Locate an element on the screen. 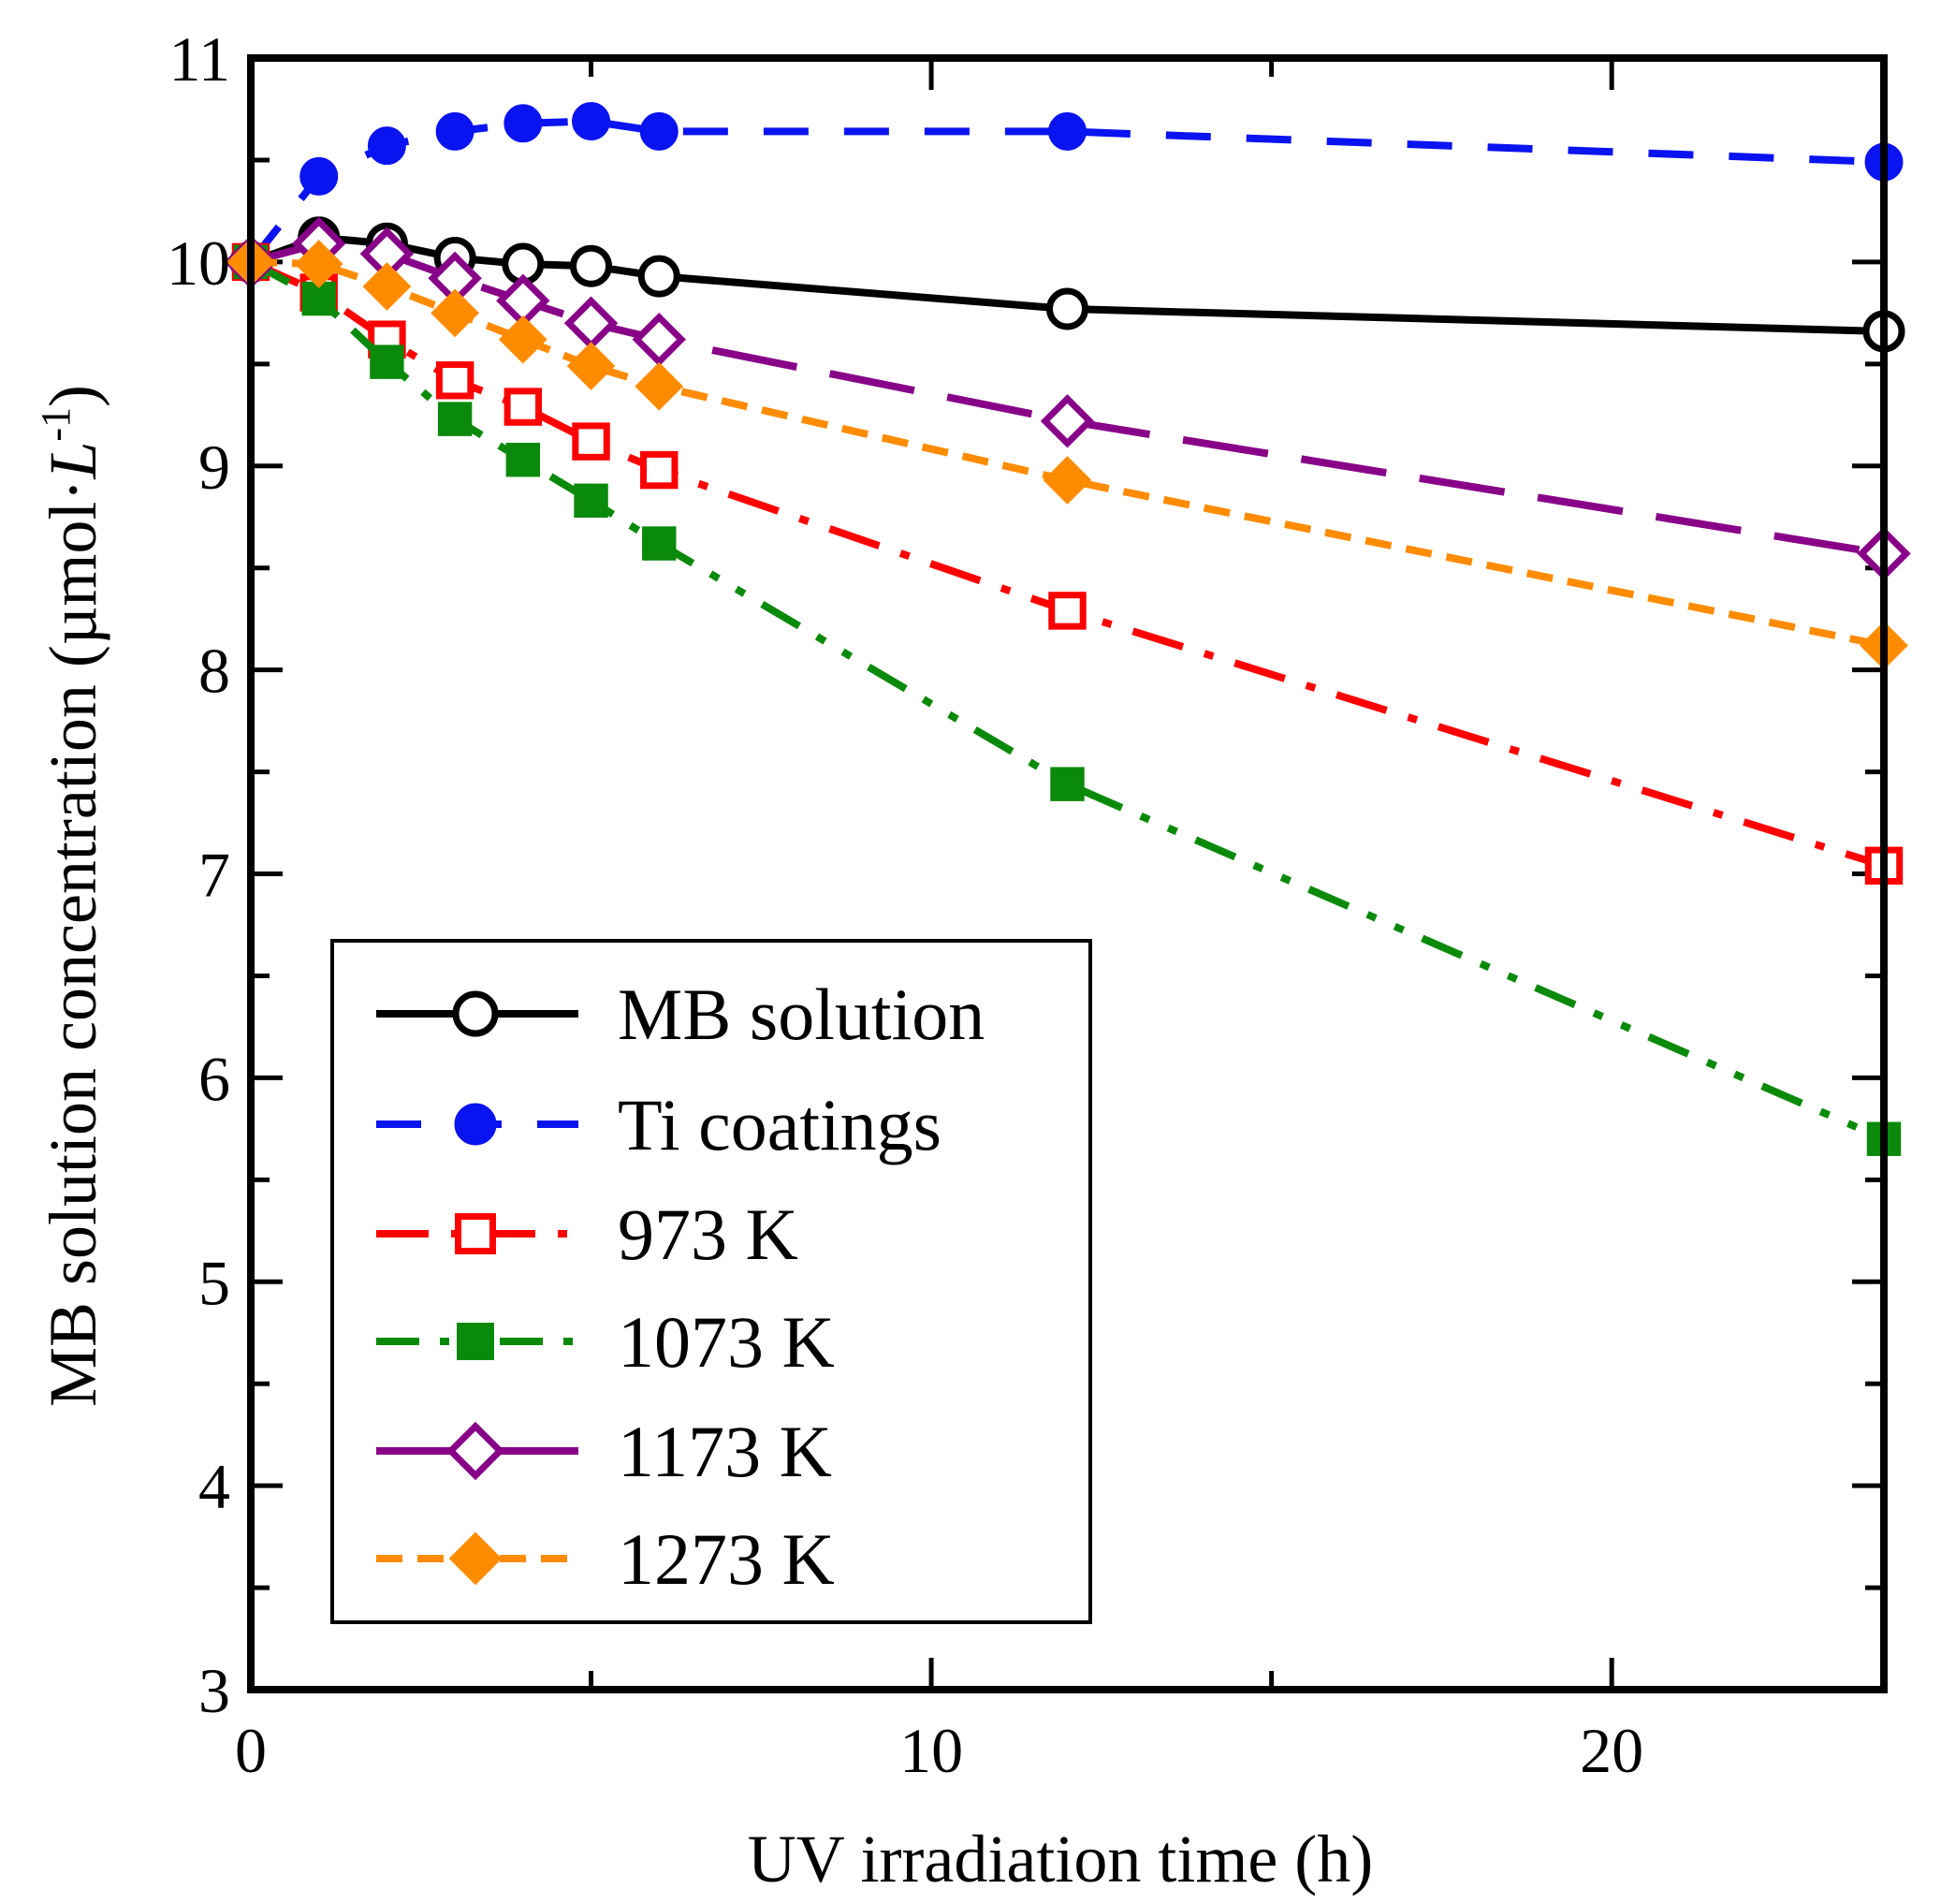 The height and width of the screenshot is (1904, 1941). legend-box is located at coordinates (711, 1281).